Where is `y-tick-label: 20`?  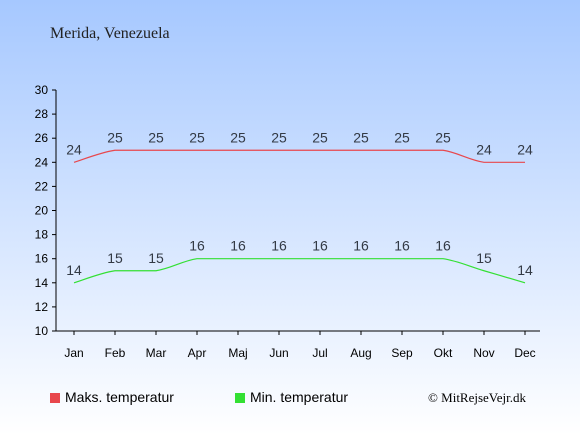 y-tick-label: 20 is located at coordinates (42, 211).